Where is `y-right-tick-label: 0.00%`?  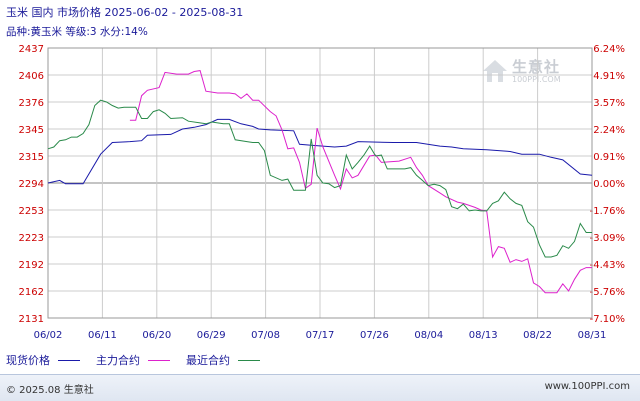 y-right-tick-label: 0.00% is located at coordinates (609, 184).